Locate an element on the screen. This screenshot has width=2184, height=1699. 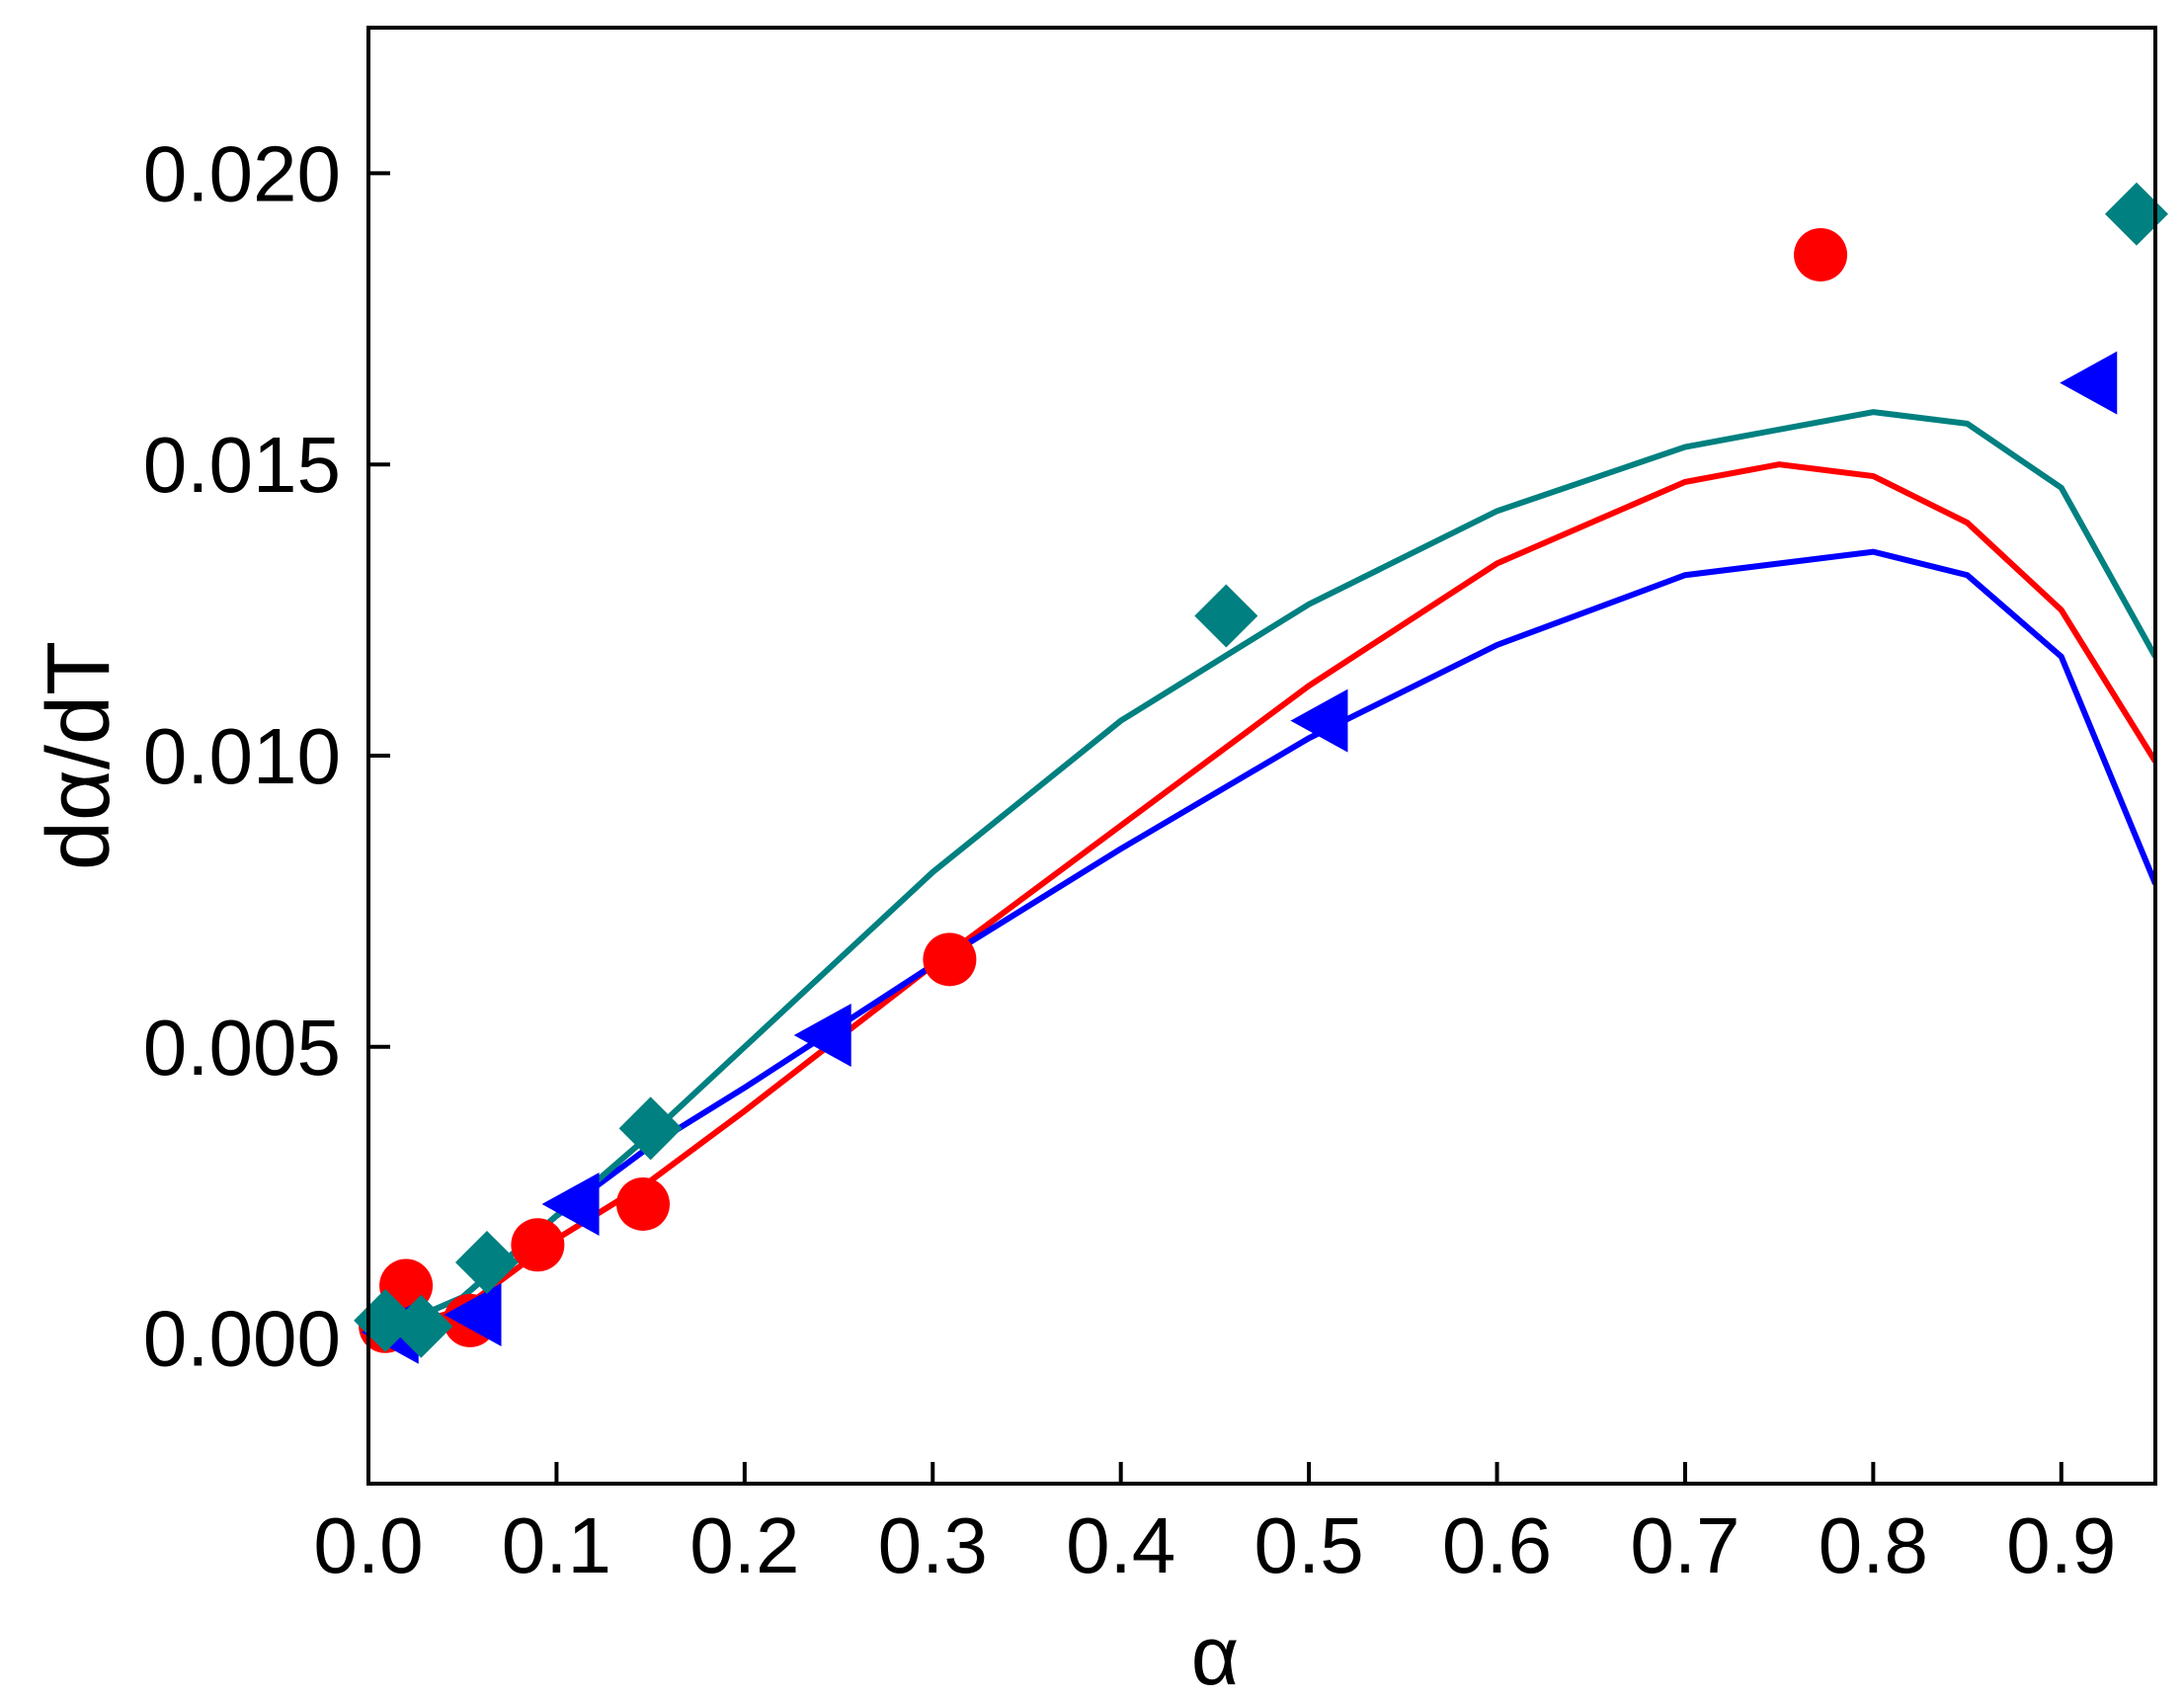
x-tick-label: 0.9 is located at coordinates (2061, 1545).